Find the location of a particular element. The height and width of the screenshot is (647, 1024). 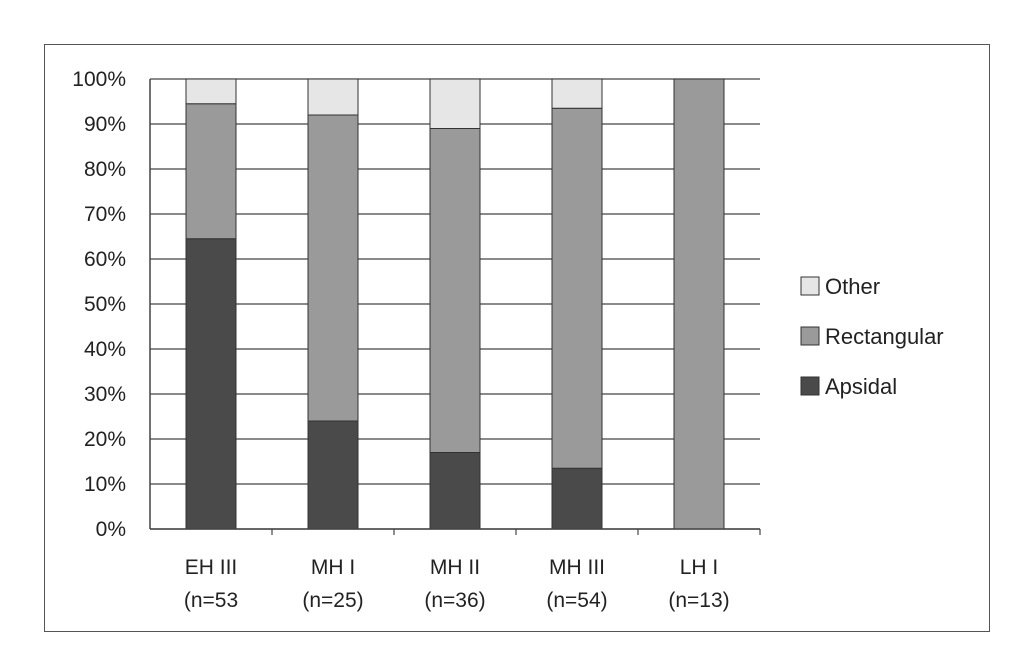

y-tick-label: 100% is located at coordinates (99, 79).